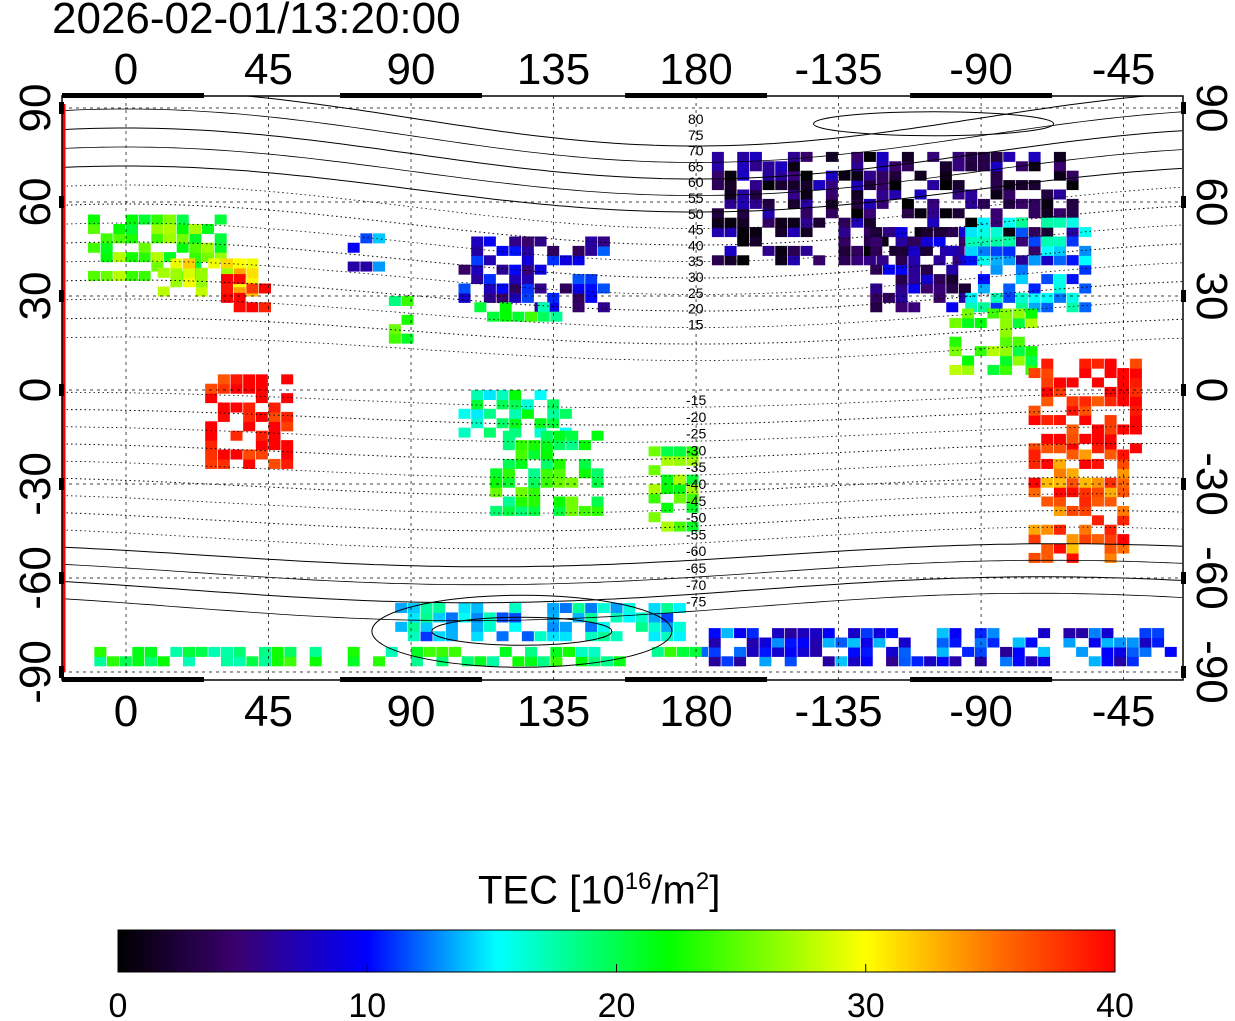 Image resolution: width=1235 pixels, height=1021 pixels. What do you see at coordinates (35, 578) in the screenshot?
I see `y-tick-label-left: -60` at bounding box center [35, 578].